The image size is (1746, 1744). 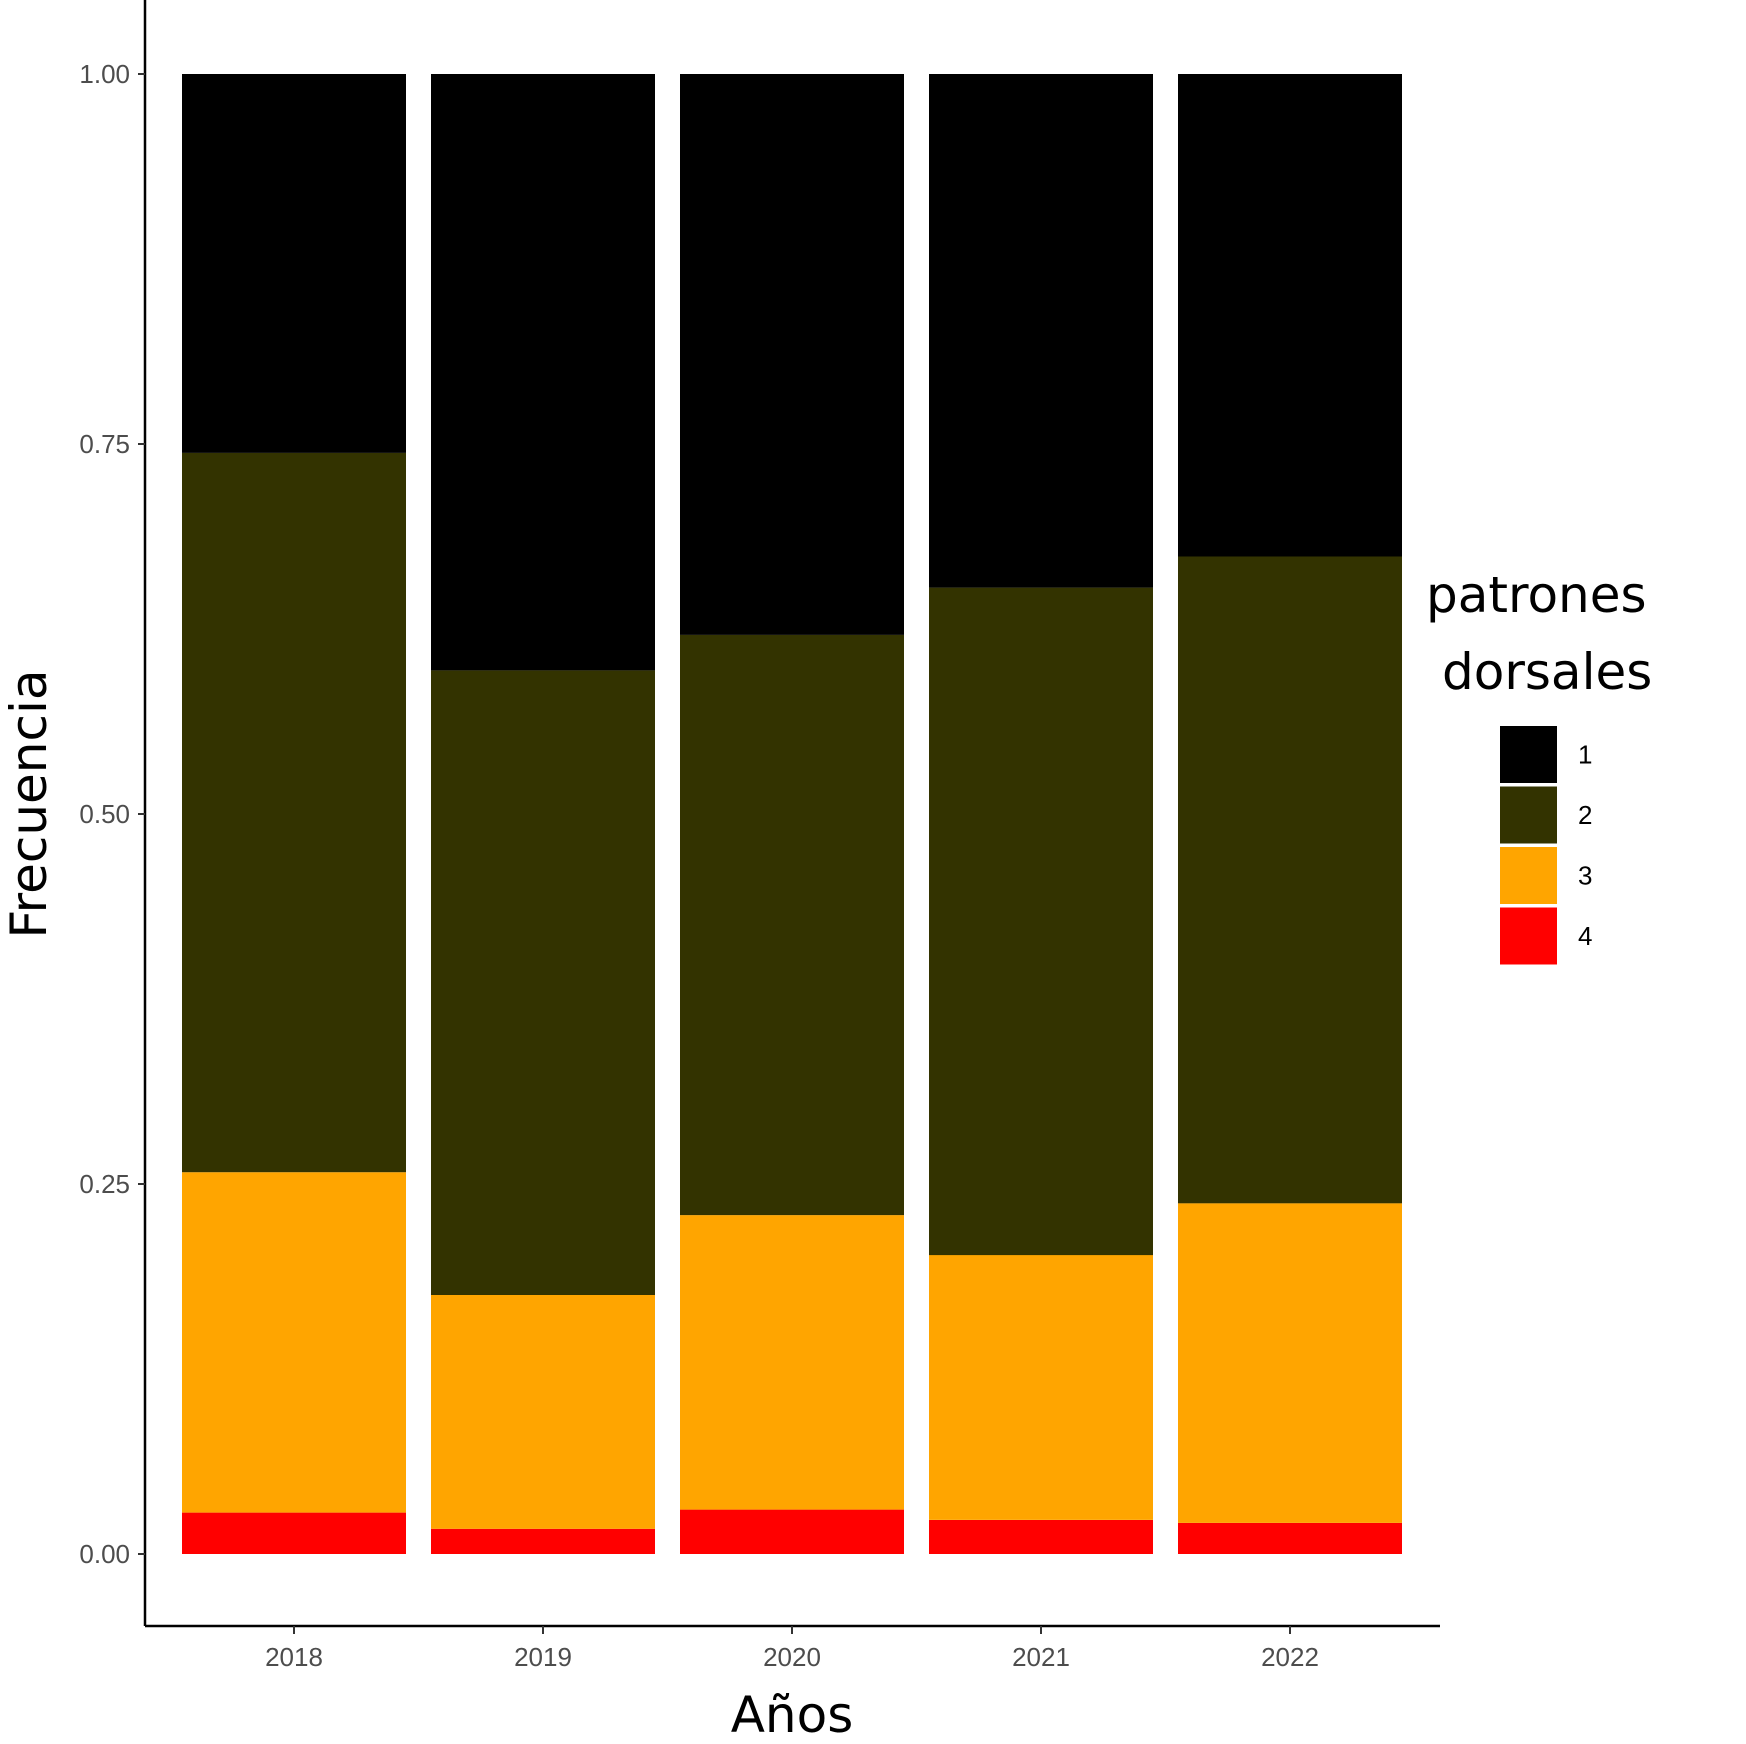 What do you see at coordinates (104, 444) in the screenshot?
I see `y-tick-label: 0.75` at bounding box center [104, 444].